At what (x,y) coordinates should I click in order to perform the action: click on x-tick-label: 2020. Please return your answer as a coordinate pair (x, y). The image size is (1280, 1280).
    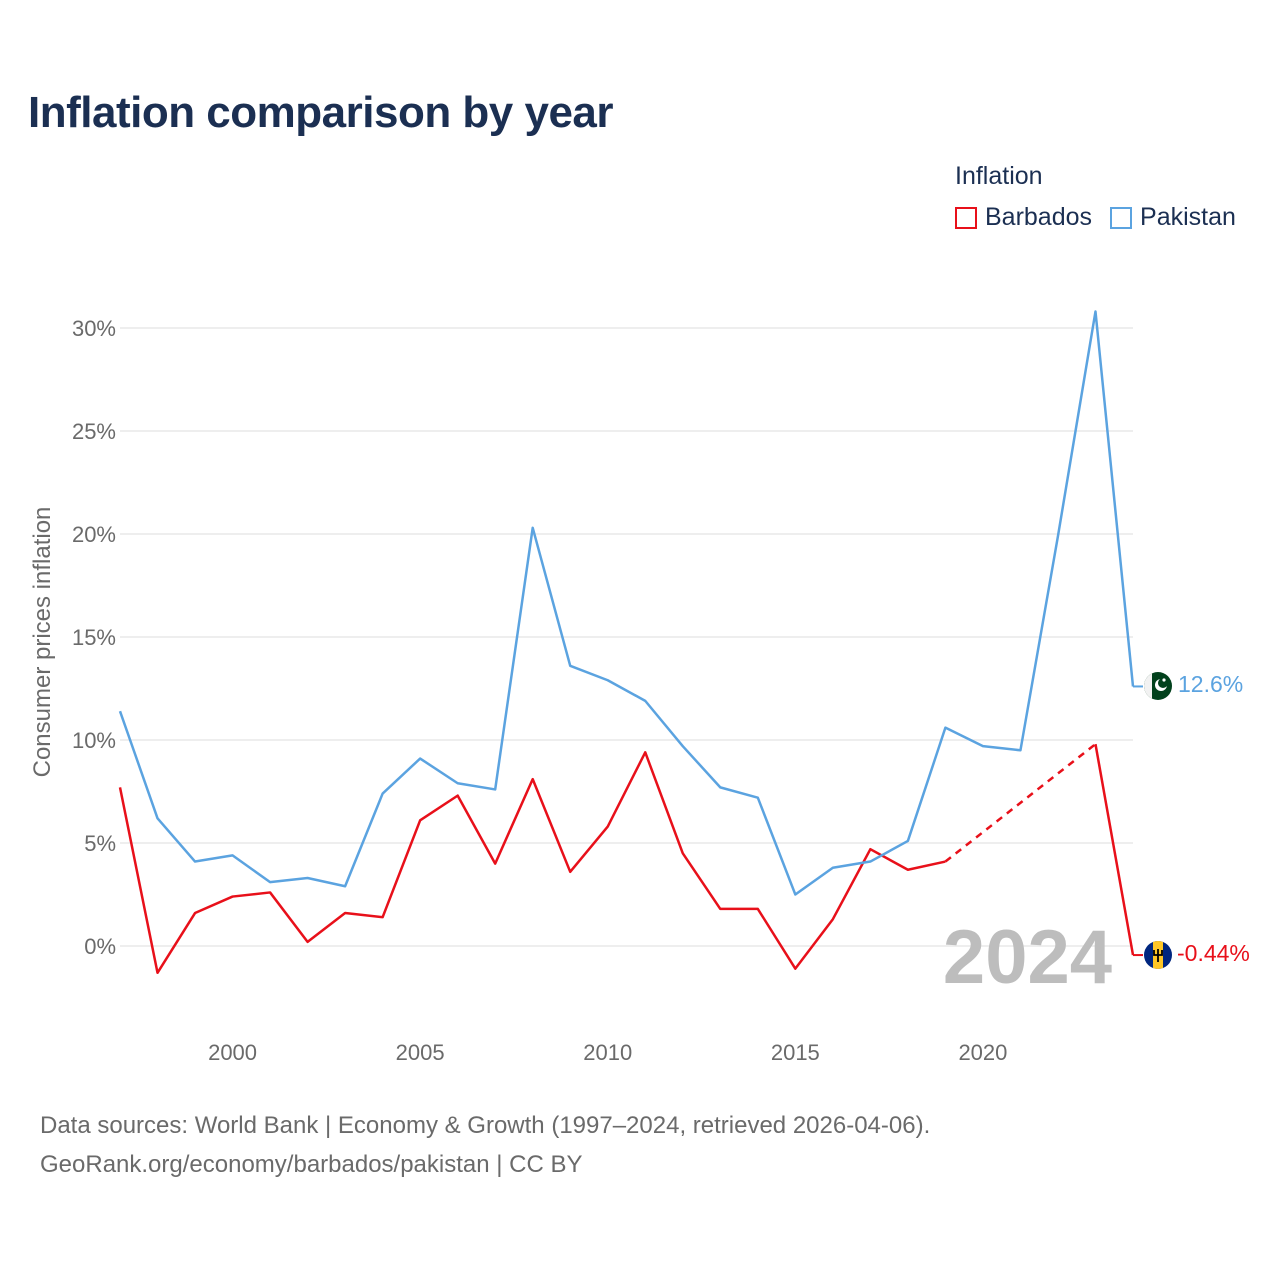
    Looking at the image, I should click on (982, 1052).